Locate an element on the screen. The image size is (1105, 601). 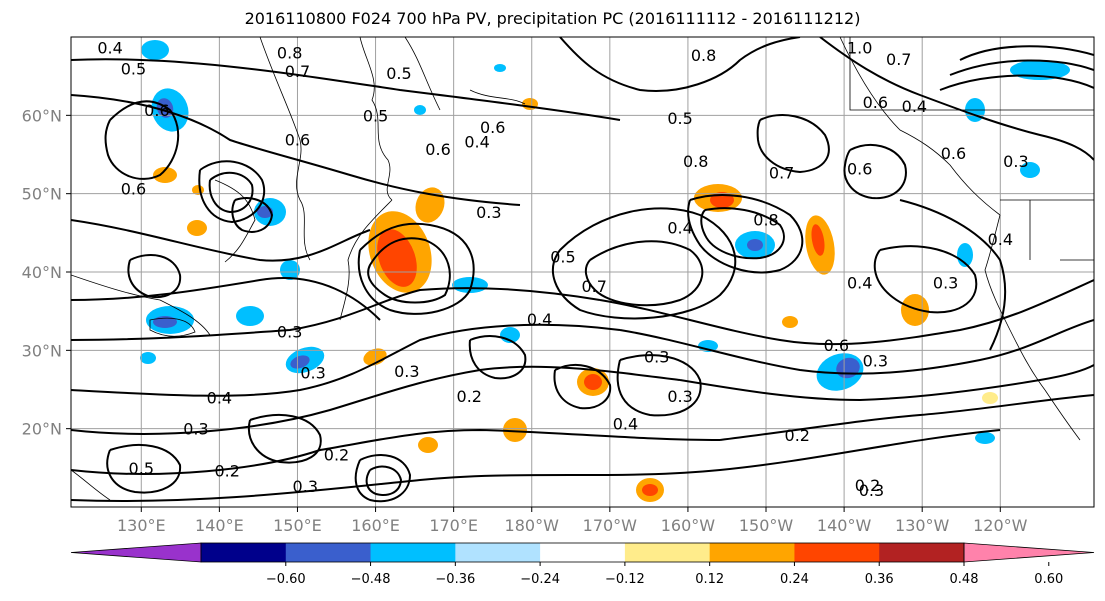
lon-tick-label: 150°E is located at coordinates (297, 525).